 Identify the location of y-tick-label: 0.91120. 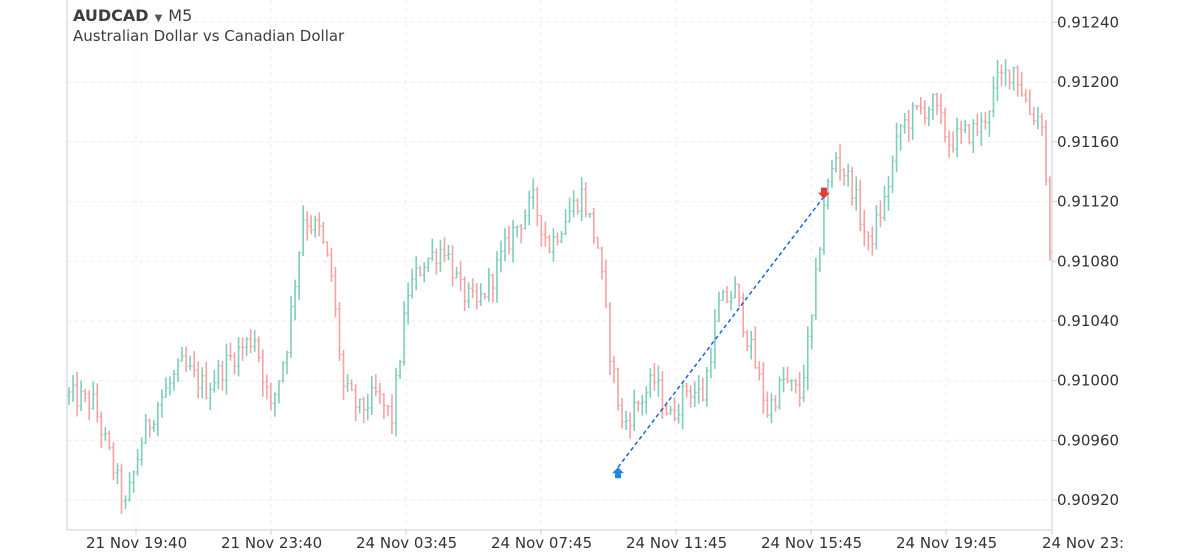
(1088, 202).